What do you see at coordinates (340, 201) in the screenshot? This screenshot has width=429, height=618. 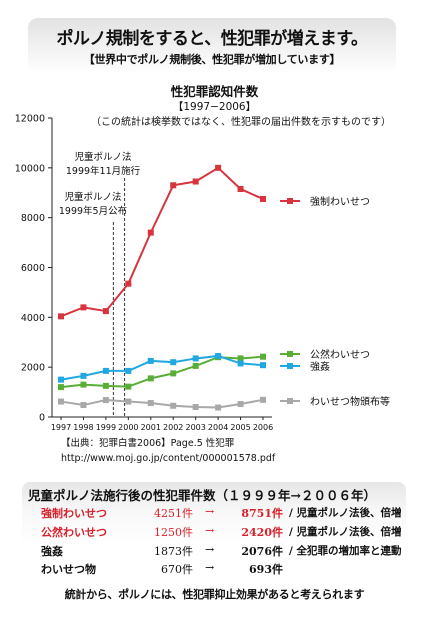 I see `legend-label: 強制わいせつ` at bounding box center [340, 201].